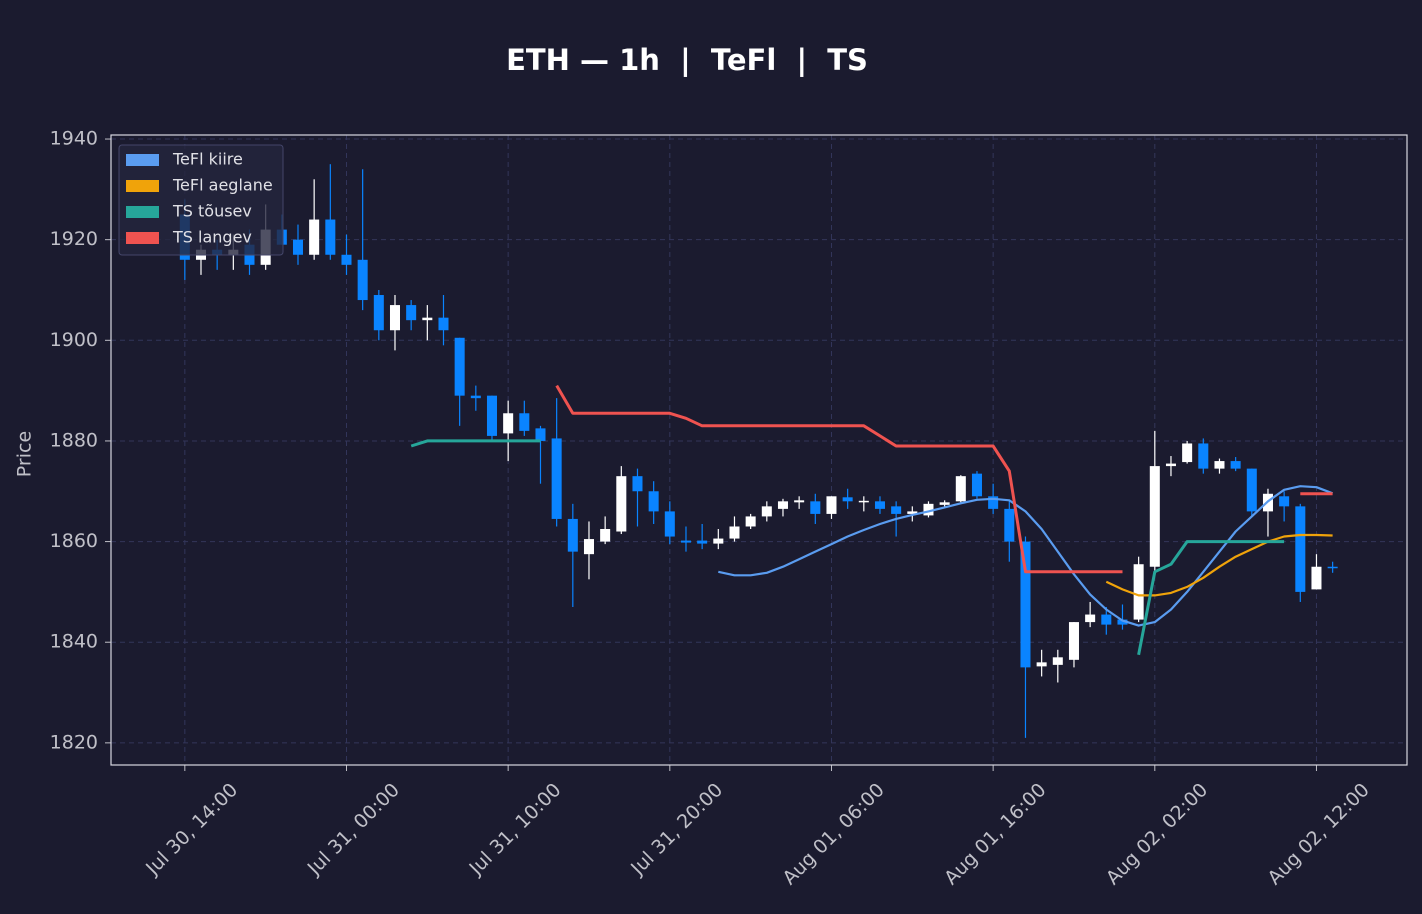  Describe the element at coordinates (212, 211) in the screenshot. I see `legend-label: TS tõusev` at that location.